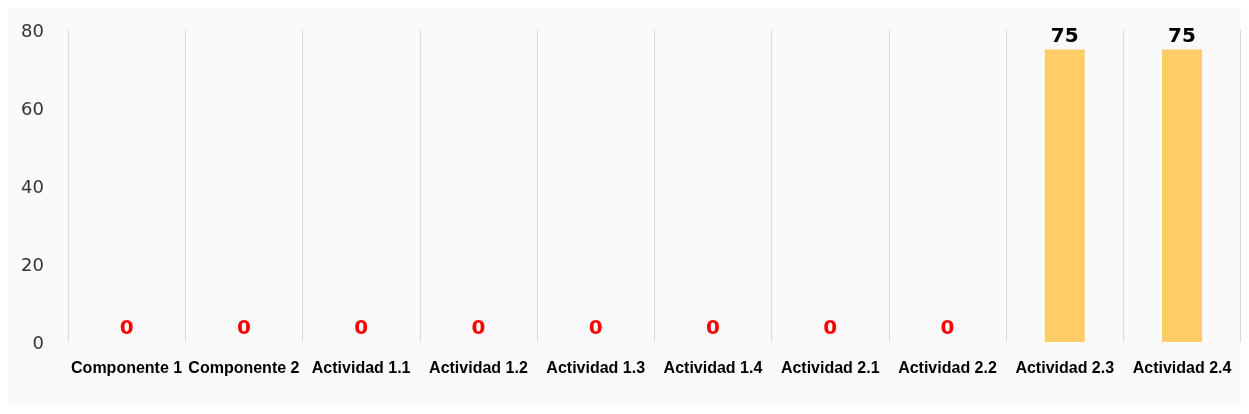  What do you see at coordinates (596, 367) in the screenshot?
I see `x-tick-label: Actividad 1.3` at bounding box center [596, 367].